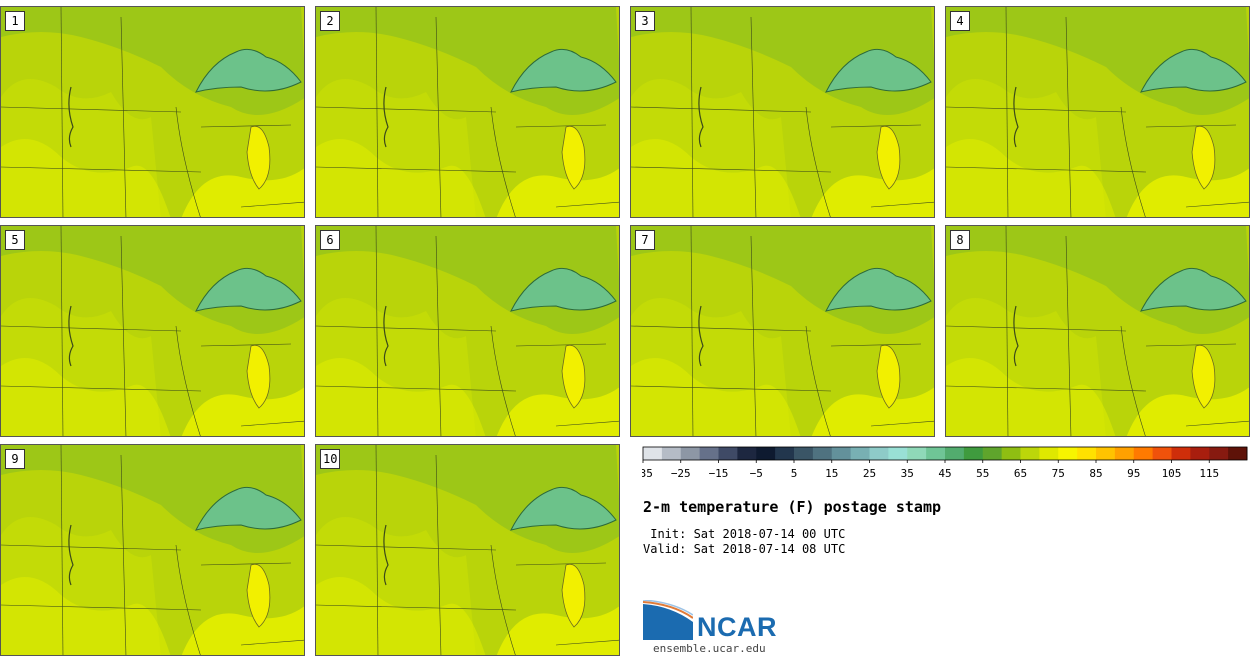 The height and width of the screenshot is (657, 1260). What do you see at coordinates (1058, 473) in the screenshot?
I see `colorbar-tick-label: 75` at bounding box center [1058, 473].